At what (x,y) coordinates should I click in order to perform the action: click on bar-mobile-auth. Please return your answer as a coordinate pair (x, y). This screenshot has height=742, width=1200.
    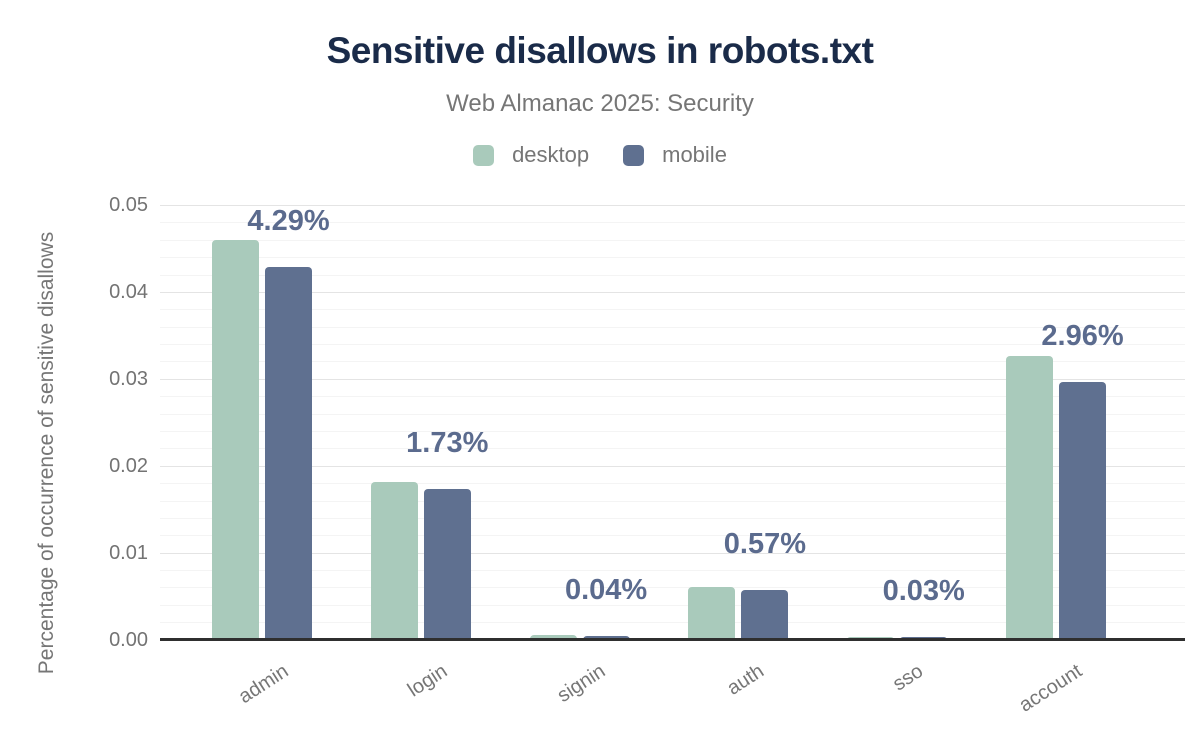
    Looking at the image, I should click on (765, 615).